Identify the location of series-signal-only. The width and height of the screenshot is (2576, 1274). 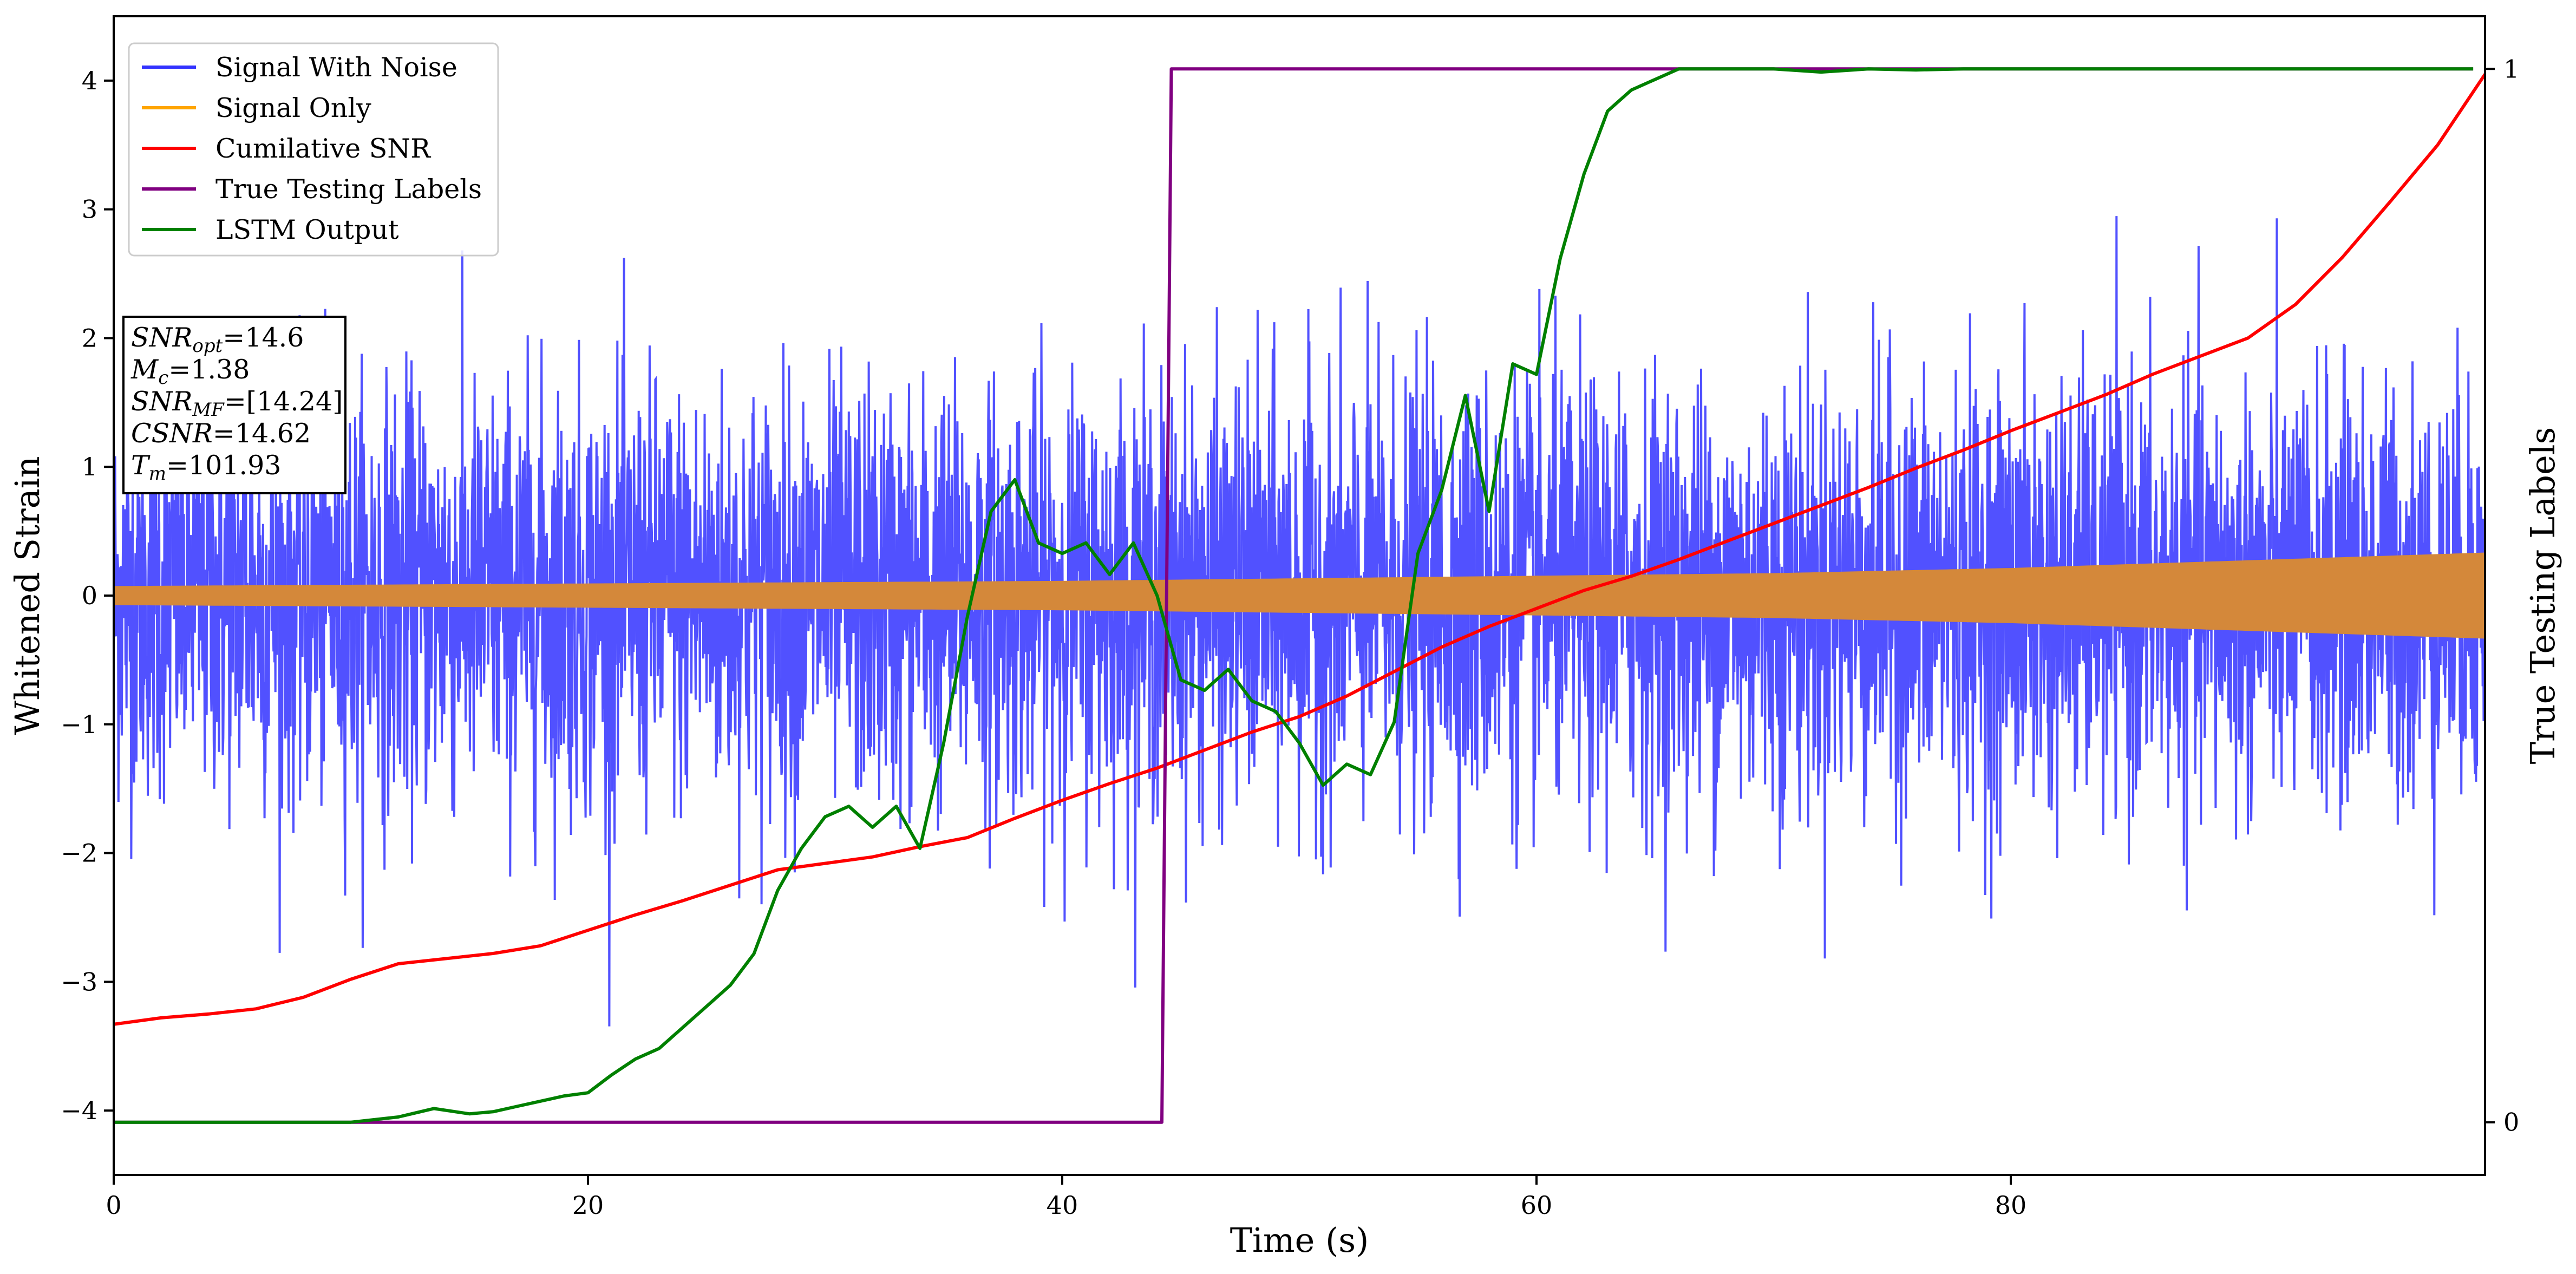
(1300, 595).